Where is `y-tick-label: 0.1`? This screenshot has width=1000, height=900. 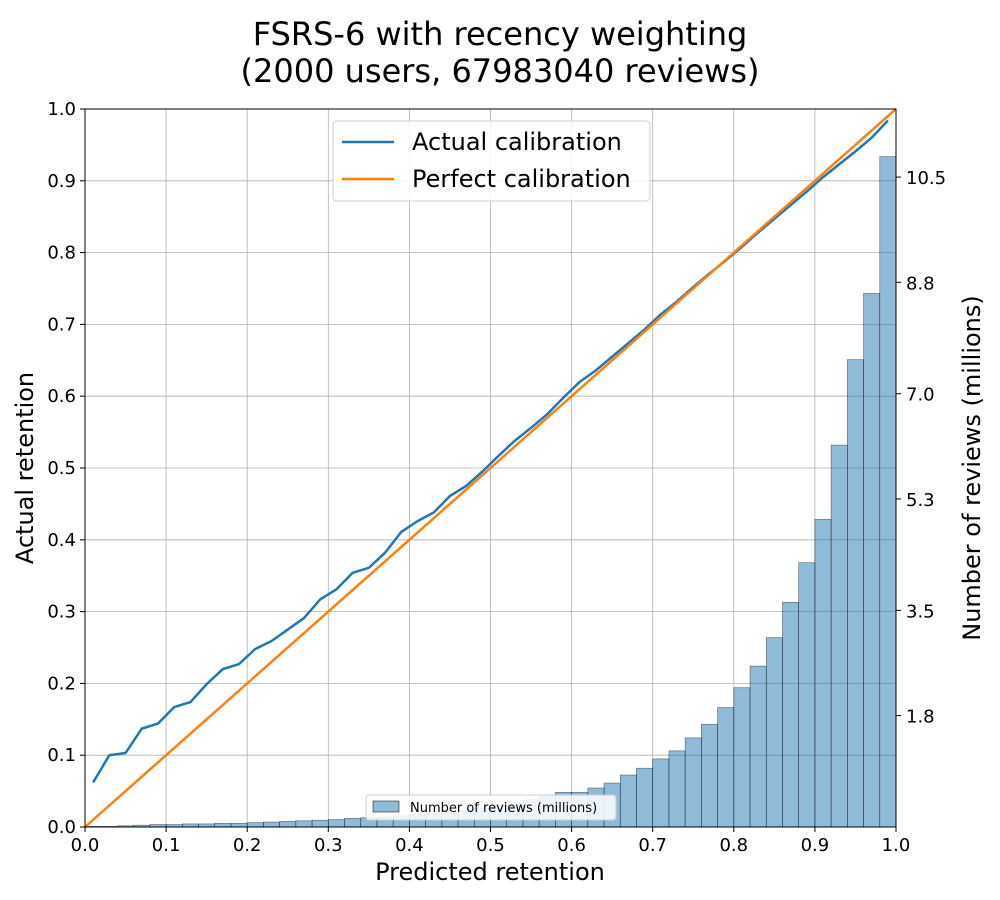 y-tick-label: 0.1 is located at coordinates (61, 755).